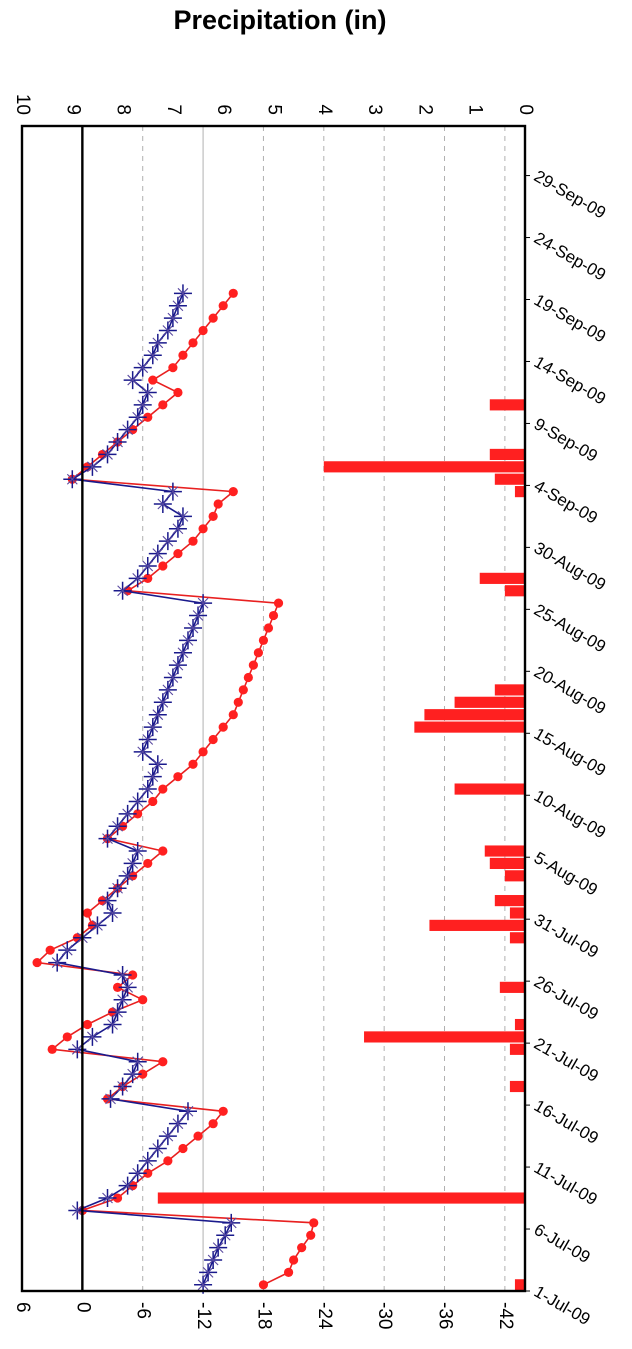 The width and height of the screenshot is (632, 1349). Describe the element at coordinates (424, 109) in the screenshot. I see `right-tick-label: 2` at that location.